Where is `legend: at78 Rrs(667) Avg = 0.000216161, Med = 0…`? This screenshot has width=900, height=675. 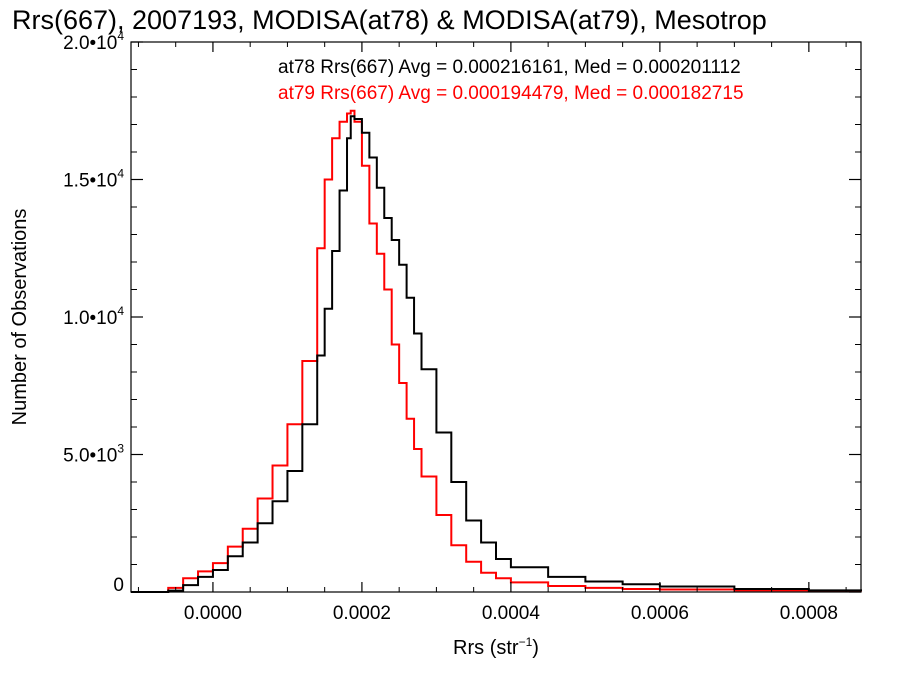 legend: at78 Rrs(667) Avg = 0.000216161, Med = 0… is located at coordinates (511, 80).